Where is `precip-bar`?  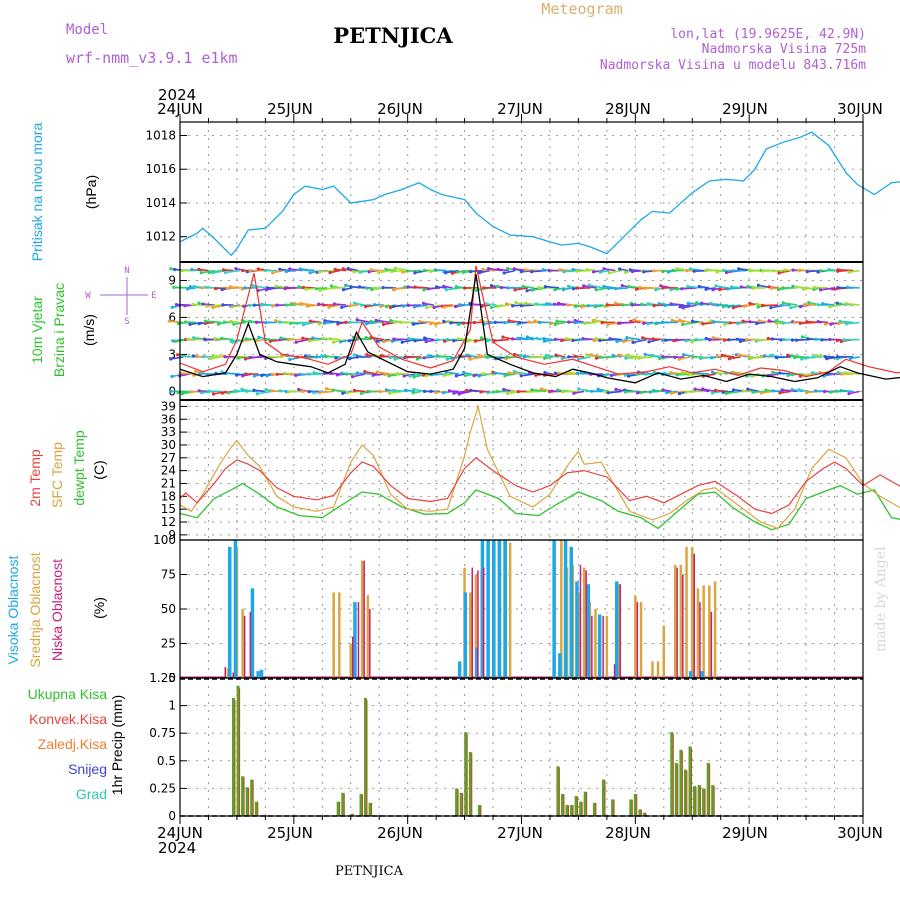 precip-bar is located at coordinates (676, 789).